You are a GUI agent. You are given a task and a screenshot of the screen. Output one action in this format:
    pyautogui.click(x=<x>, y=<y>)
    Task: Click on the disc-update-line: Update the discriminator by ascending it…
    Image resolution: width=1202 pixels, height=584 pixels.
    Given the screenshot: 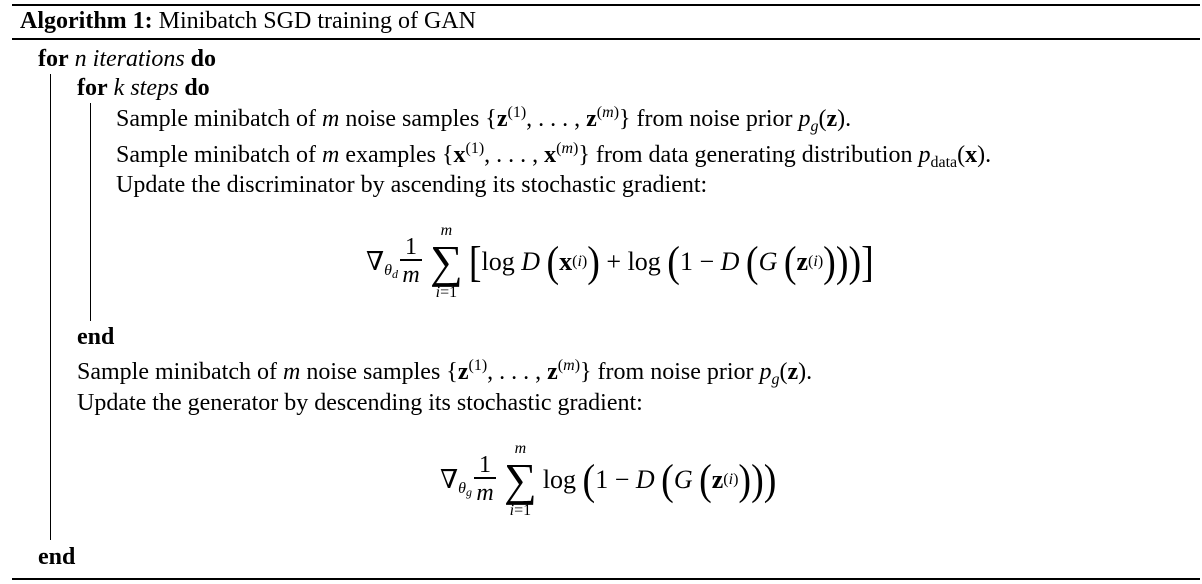 What is the action you would take?
    pyautogui.click(x=412, y=185)
    